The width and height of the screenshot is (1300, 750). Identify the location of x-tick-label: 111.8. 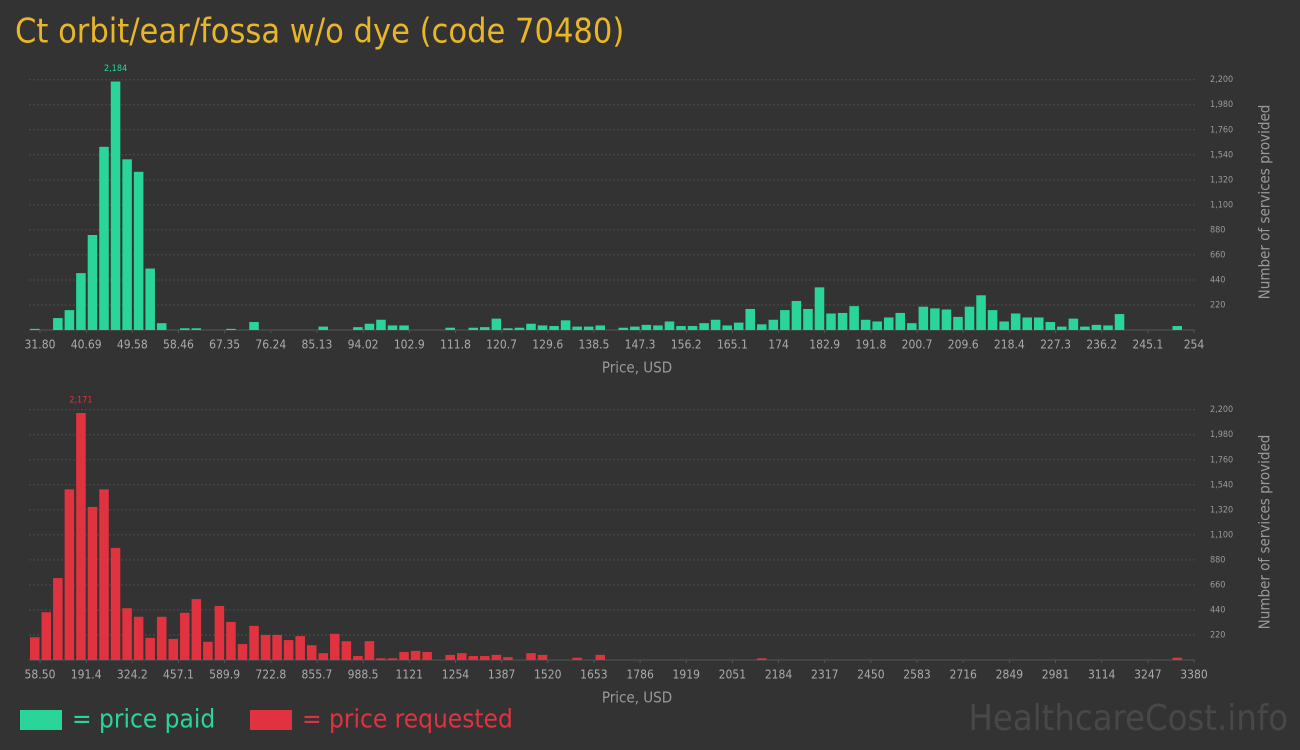
(455, 345).